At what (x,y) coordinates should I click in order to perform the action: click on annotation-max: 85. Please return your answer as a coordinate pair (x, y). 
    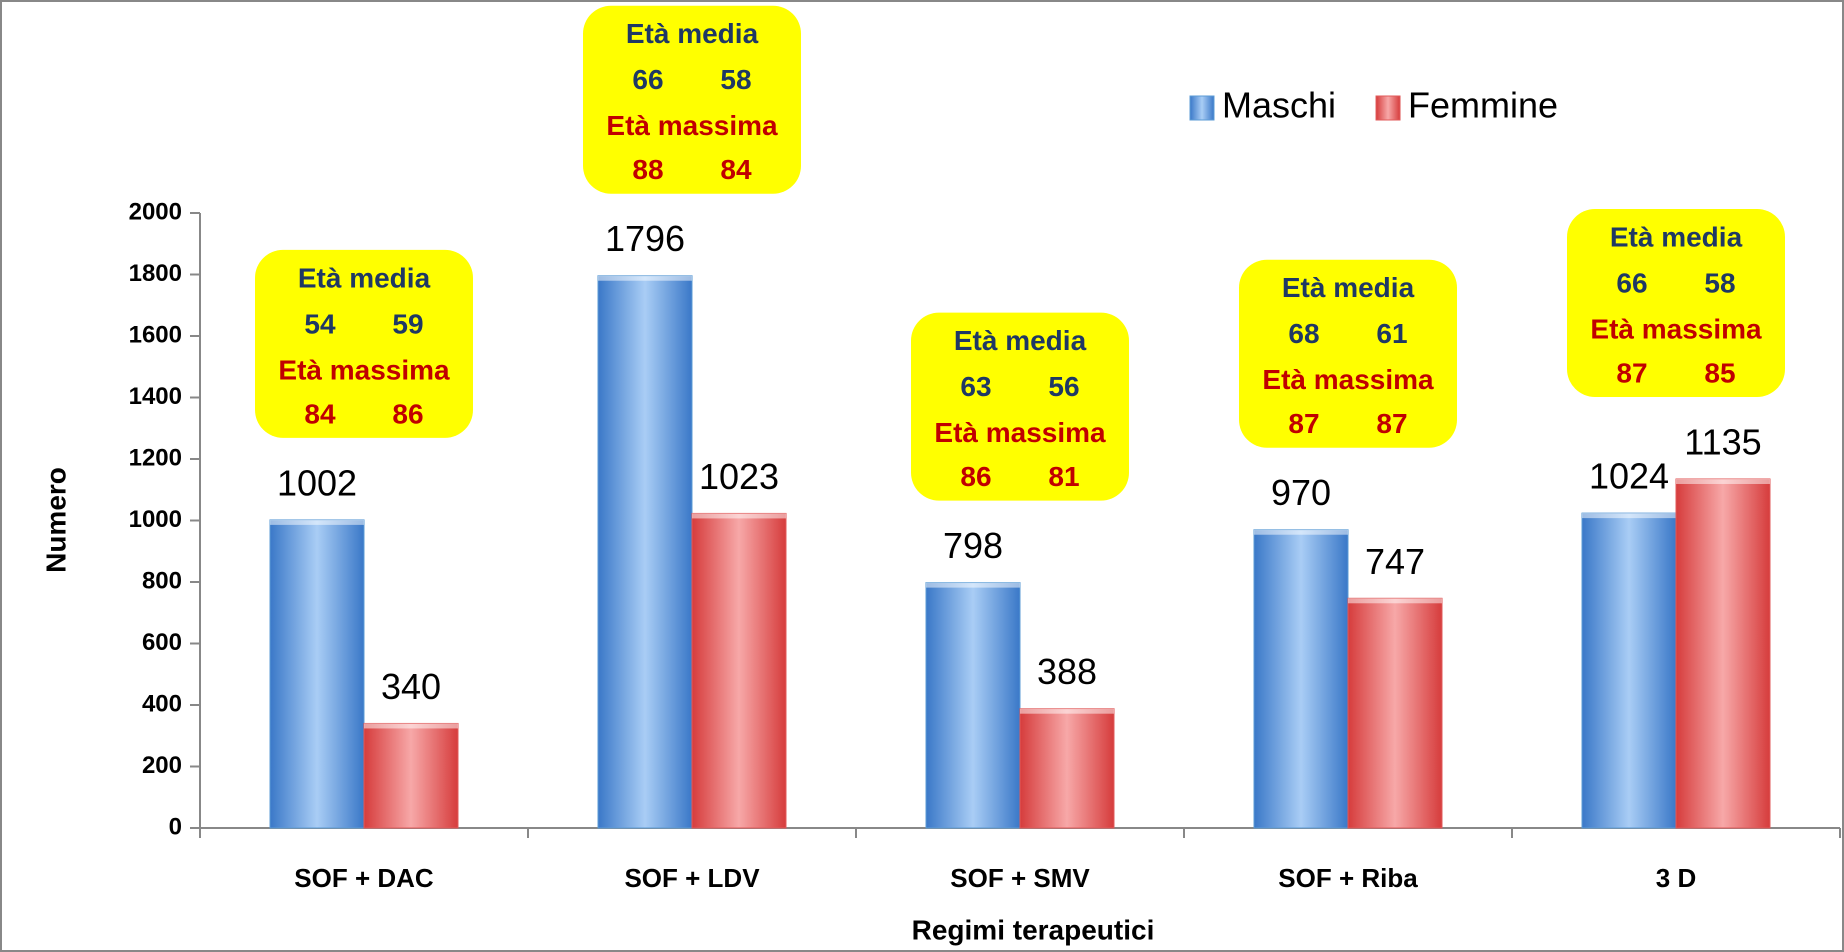
    Looking at the image, I should click on (1719, 372).